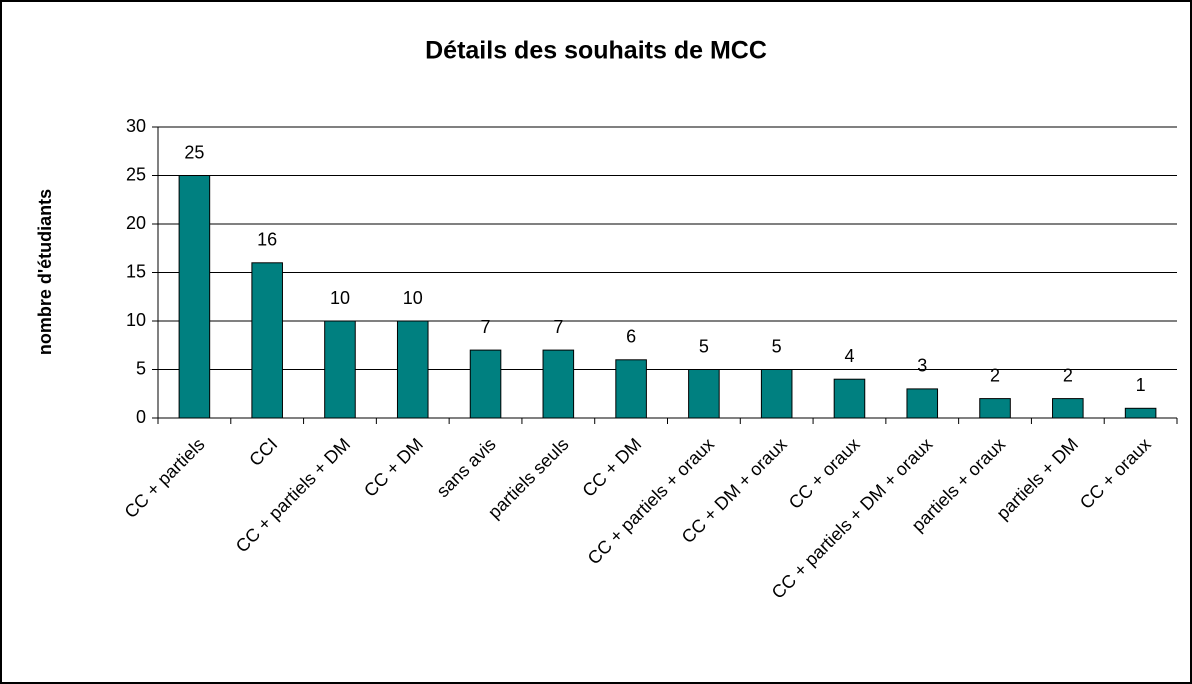  What do you see at coordinates (194, 152) in the screenshot?
I see `data-label: 25` at bounding box center [194, 152].